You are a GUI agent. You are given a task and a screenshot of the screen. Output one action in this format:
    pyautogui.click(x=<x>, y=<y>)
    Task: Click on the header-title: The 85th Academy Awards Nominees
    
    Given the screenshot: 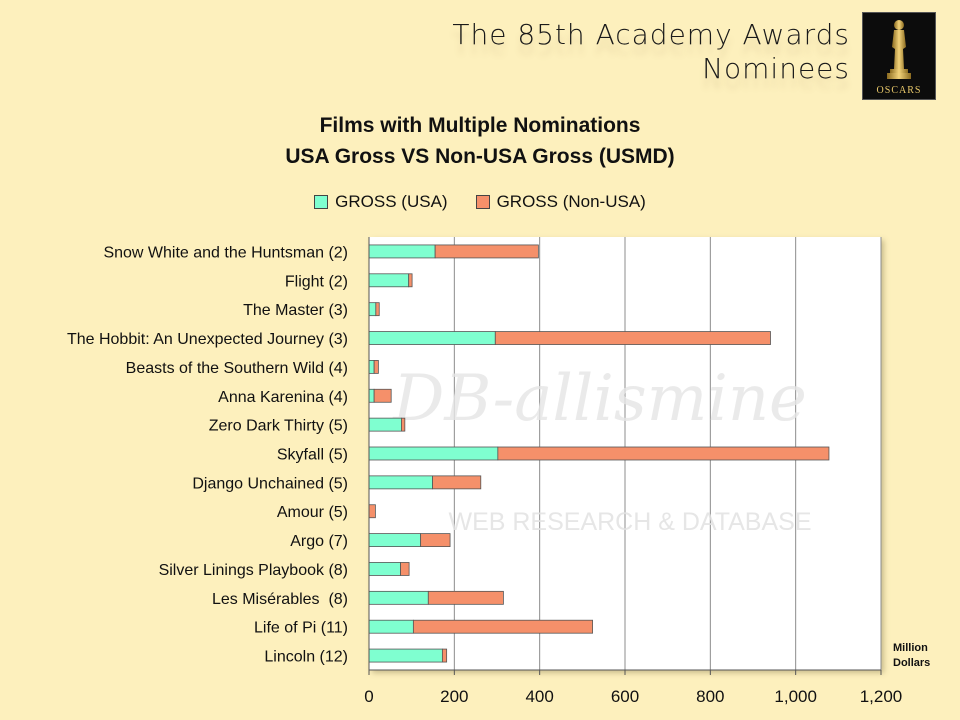 What is the action you would take?
    pyautogui.click(x=651, y=52)
    